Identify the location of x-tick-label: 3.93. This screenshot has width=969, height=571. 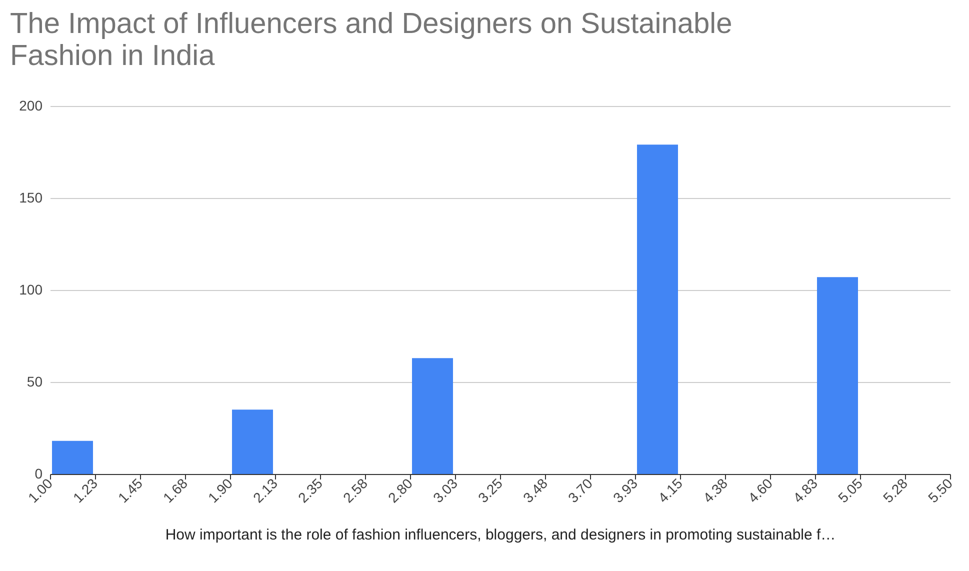
(625, 490).